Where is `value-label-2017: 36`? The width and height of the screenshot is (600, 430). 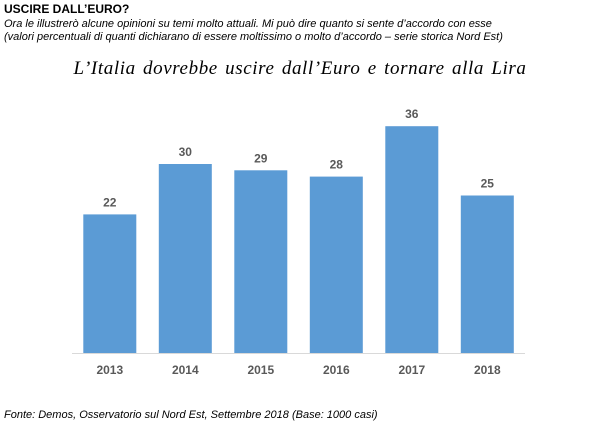
value-label-2017: 36 is located at coordinates (412, 114).